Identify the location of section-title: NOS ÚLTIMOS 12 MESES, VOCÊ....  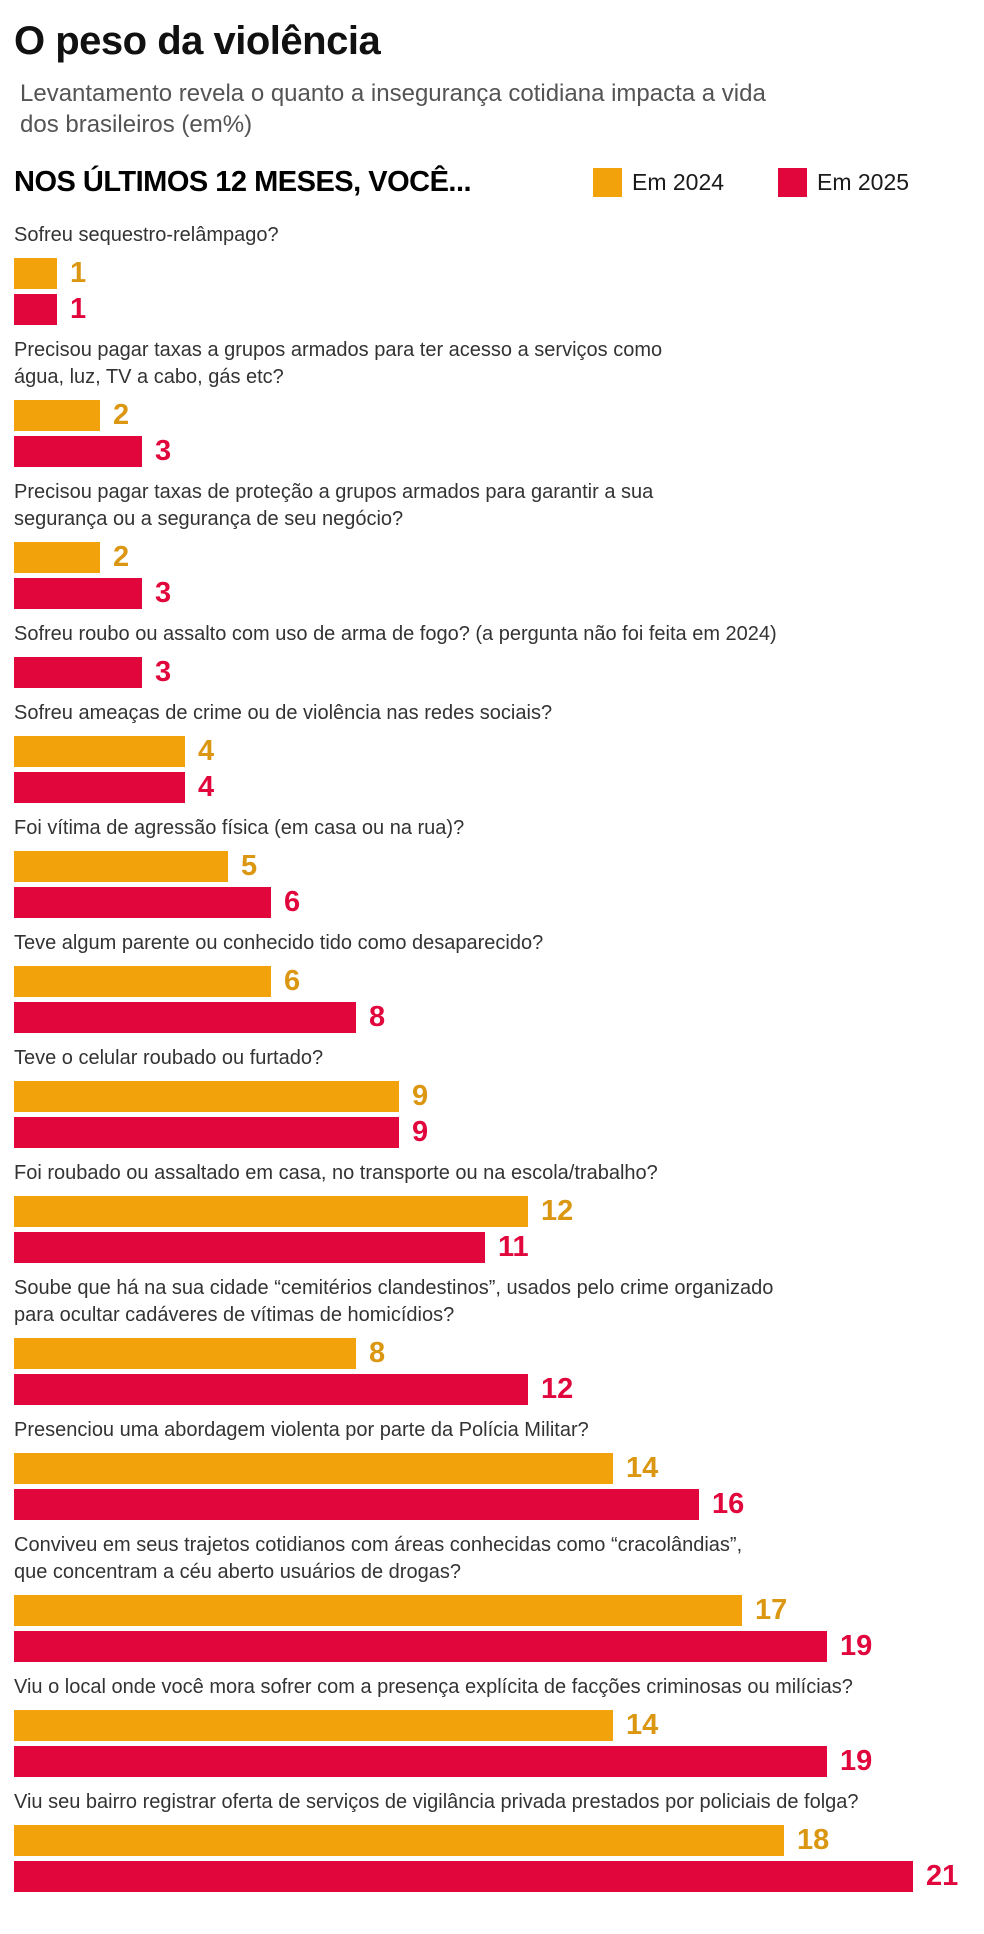
(243, 182).